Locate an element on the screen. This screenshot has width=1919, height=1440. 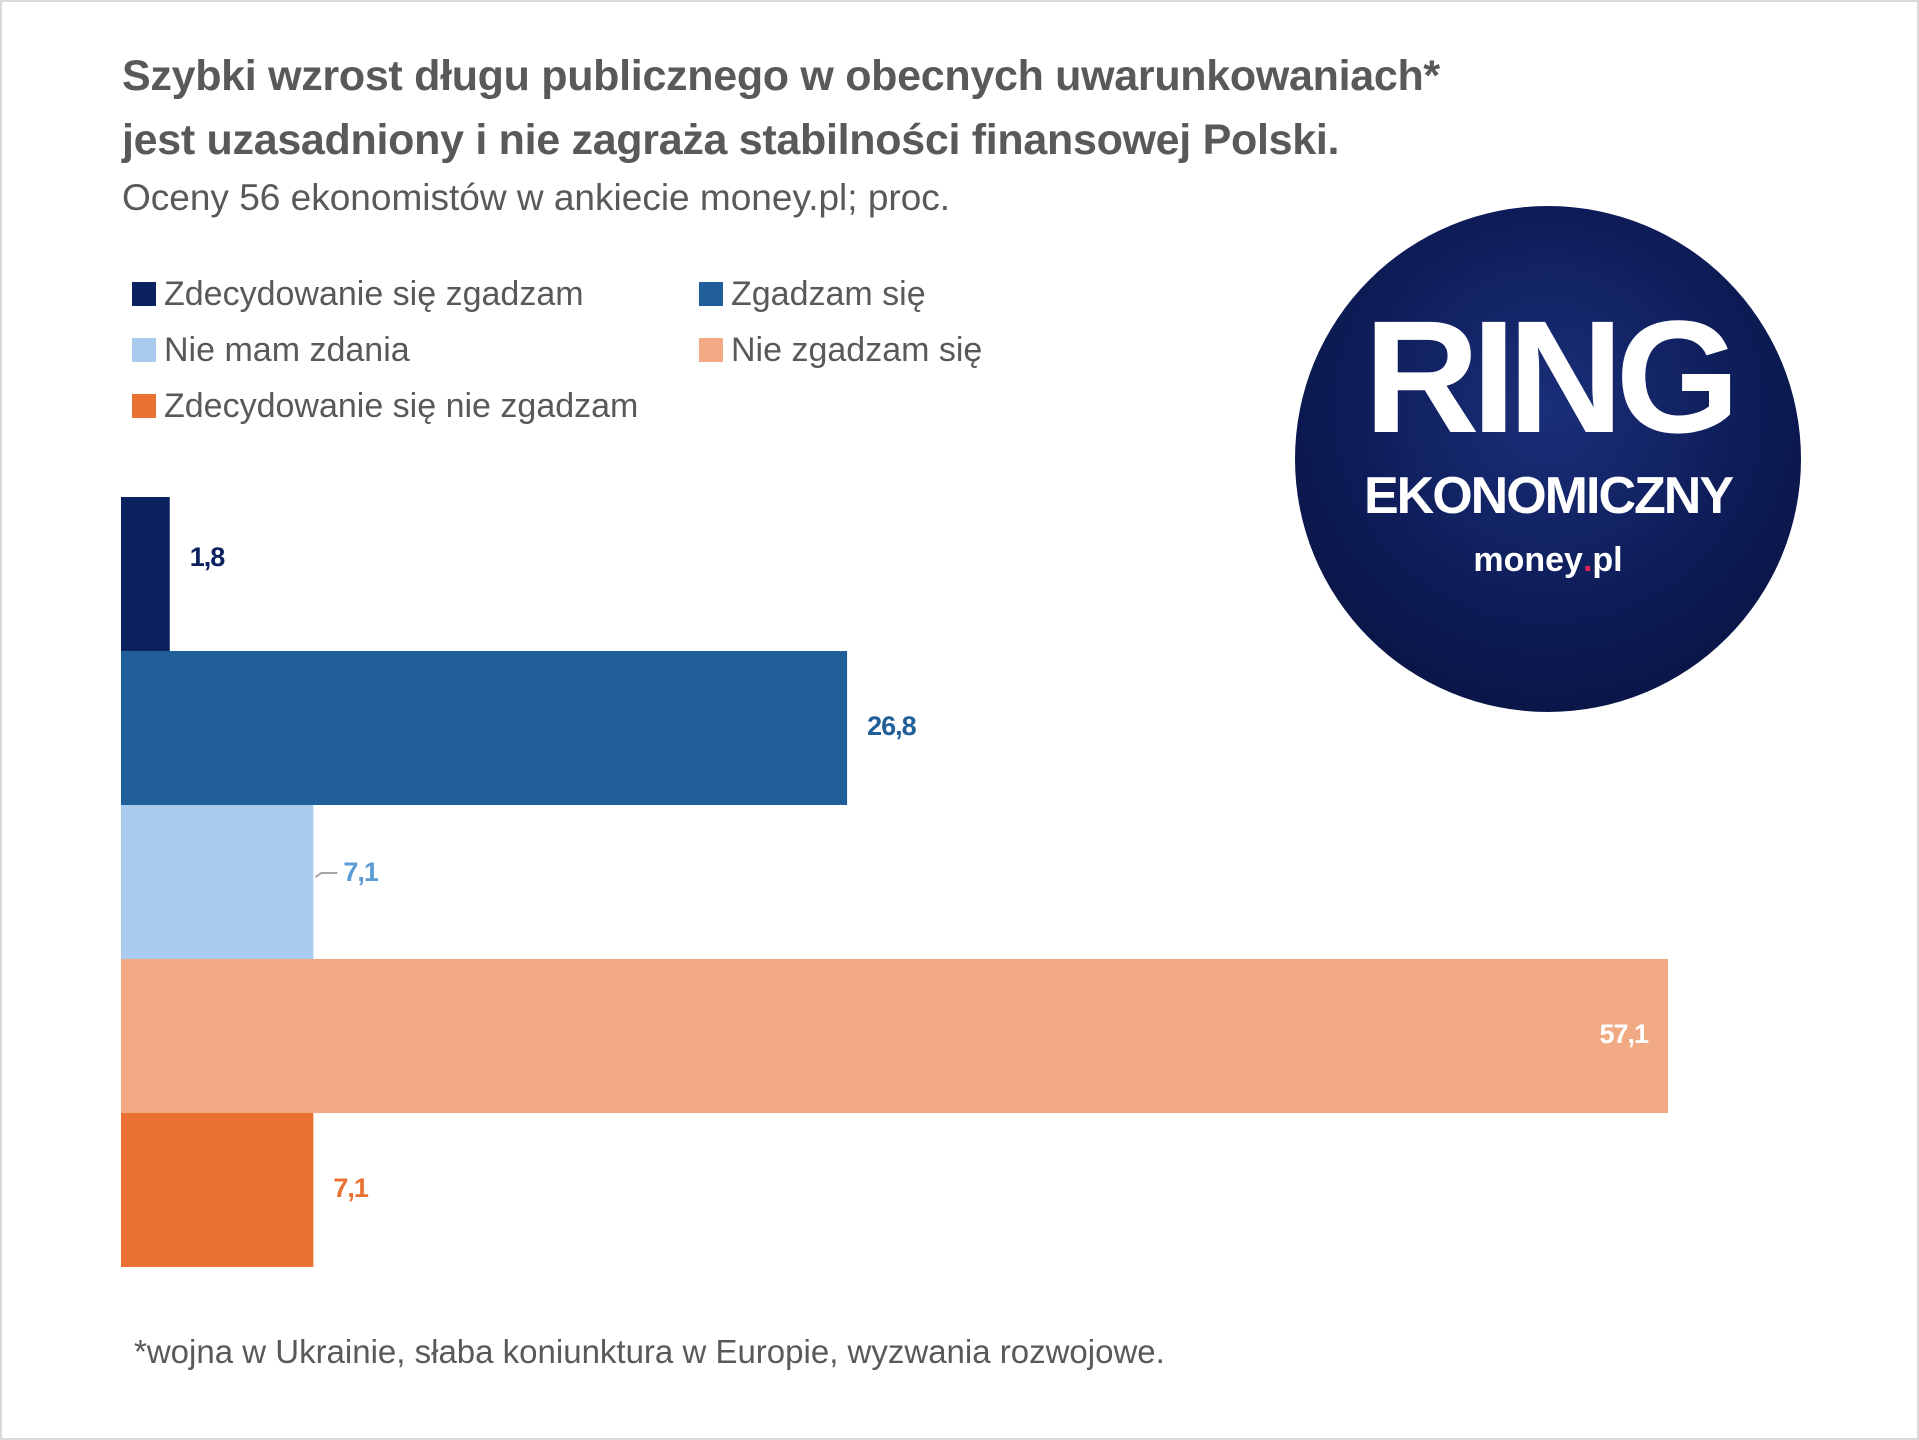
data-label: 1,8 is located at coordinates (208, 557).